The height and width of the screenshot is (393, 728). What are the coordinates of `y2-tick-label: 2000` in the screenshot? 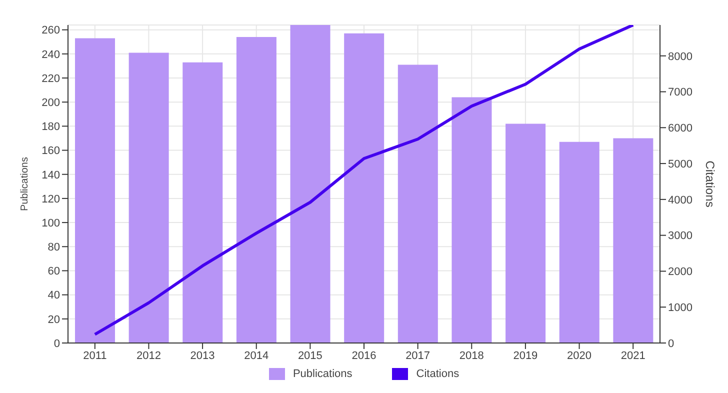 It's located at (680, 272).